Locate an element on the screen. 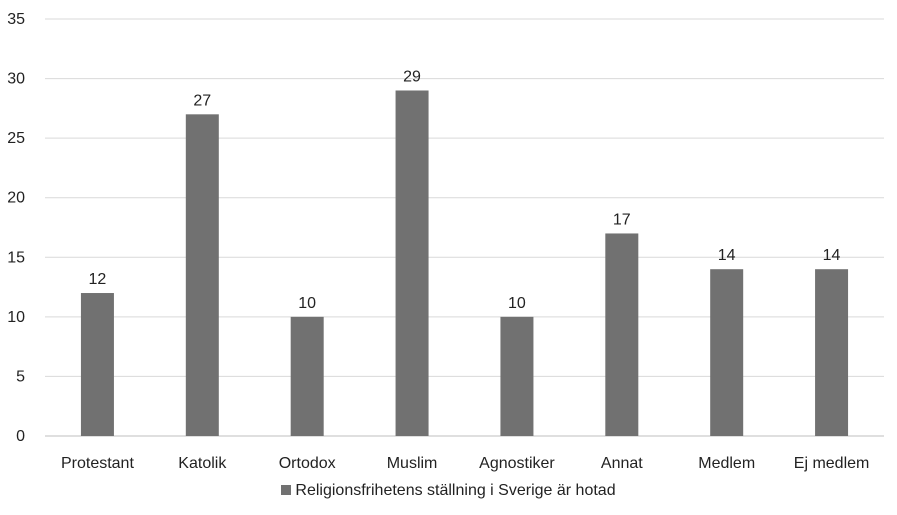  y-tick-label: 20 is located at coordinates (16, 198).